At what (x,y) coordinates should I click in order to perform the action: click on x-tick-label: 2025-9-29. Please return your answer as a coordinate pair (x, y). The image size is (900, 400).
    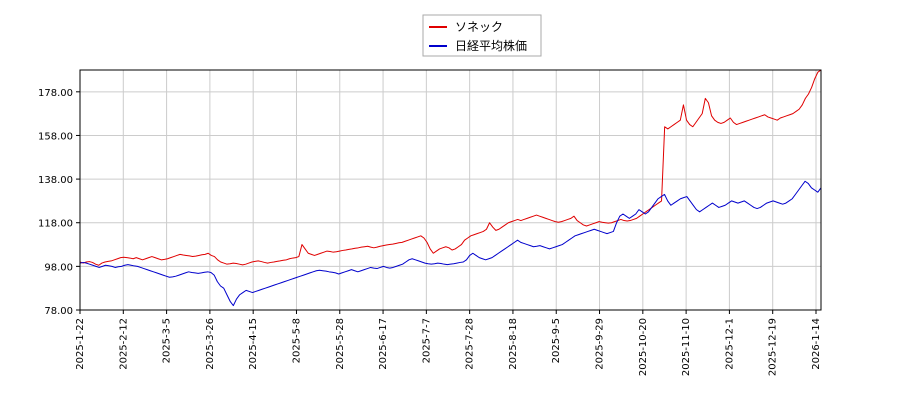
    Looking at the image, I should click on (600, 344).